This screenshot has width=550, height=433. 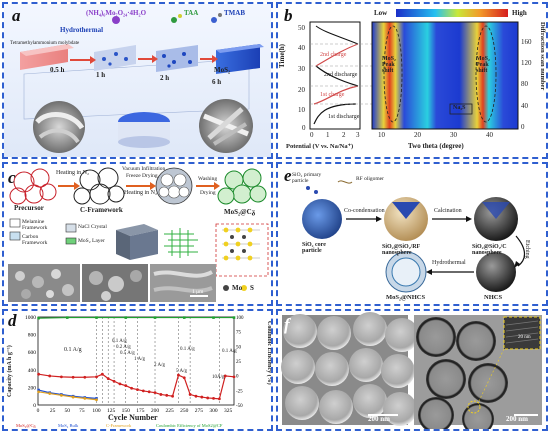 What do you see at coordinates (436, 146) in the screenshot?
I see `right-xlabel: Two theta (degree)` at bounding box center [436, 146].